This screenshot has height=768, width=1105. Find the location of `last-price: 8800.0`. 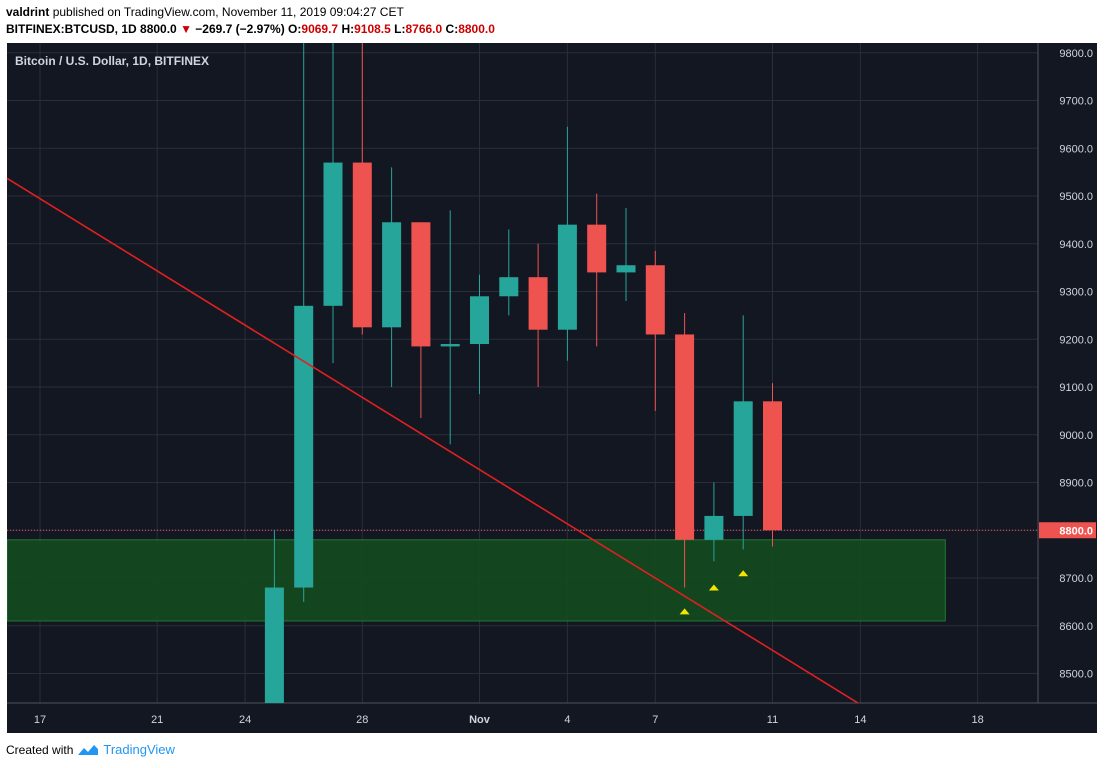

last-price: 8800.0 is located at coordinates (158, 29).